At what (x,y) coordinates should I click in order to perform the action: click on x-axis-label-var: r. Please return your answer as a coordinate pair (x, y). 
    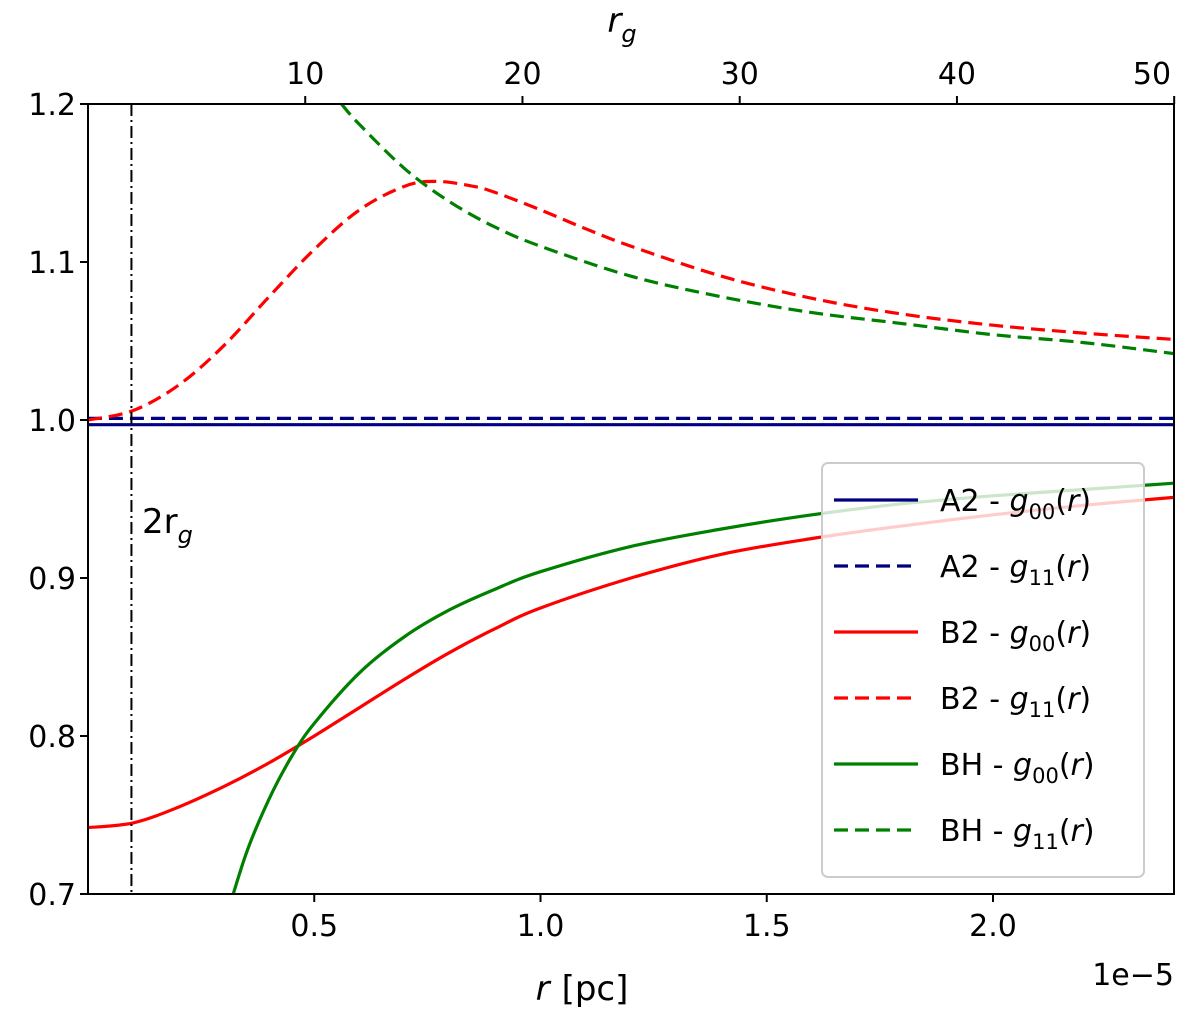
    Looking at the image, I should click on (544, 989).